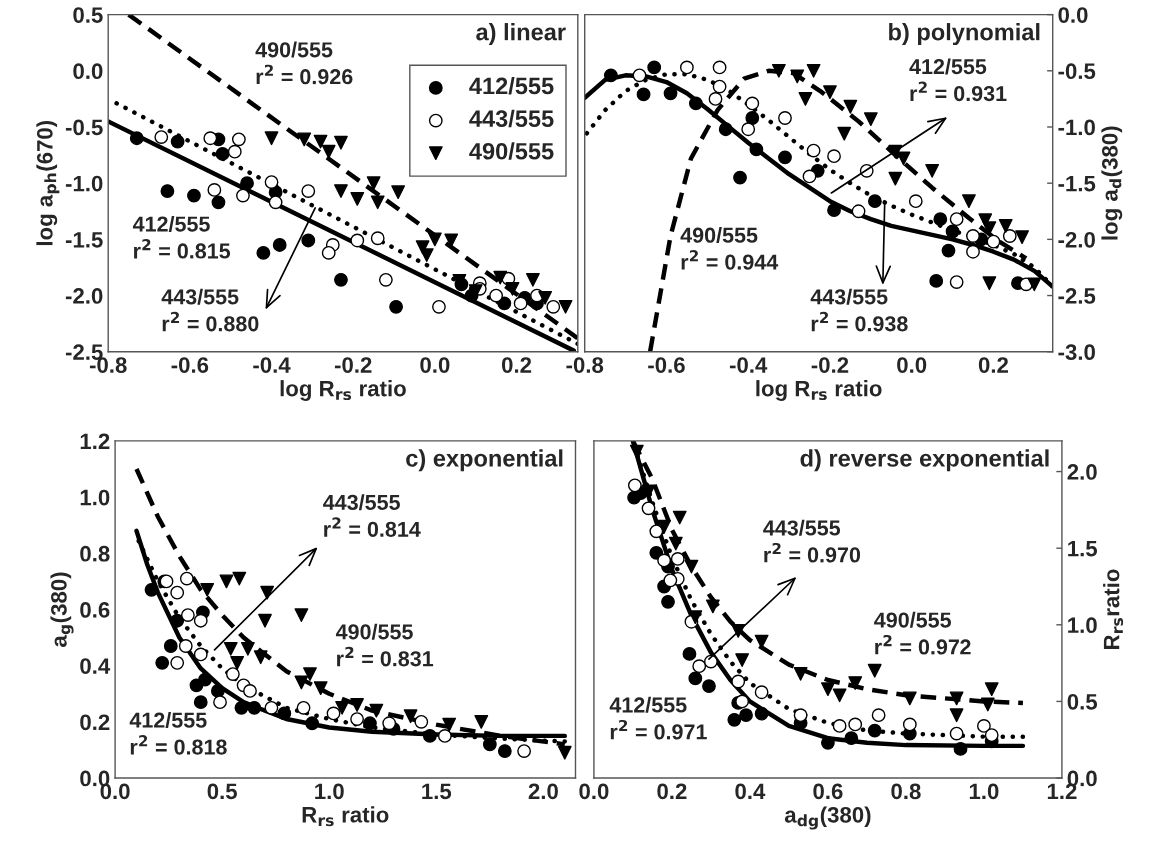 Image resolution: width=1151 pixels, height=860 pixels. What do you see at coordinates (62, 609) in the screenshot?
I see `y-axis-title: a$_{g}$(380)` at bounding box center [62, 609].